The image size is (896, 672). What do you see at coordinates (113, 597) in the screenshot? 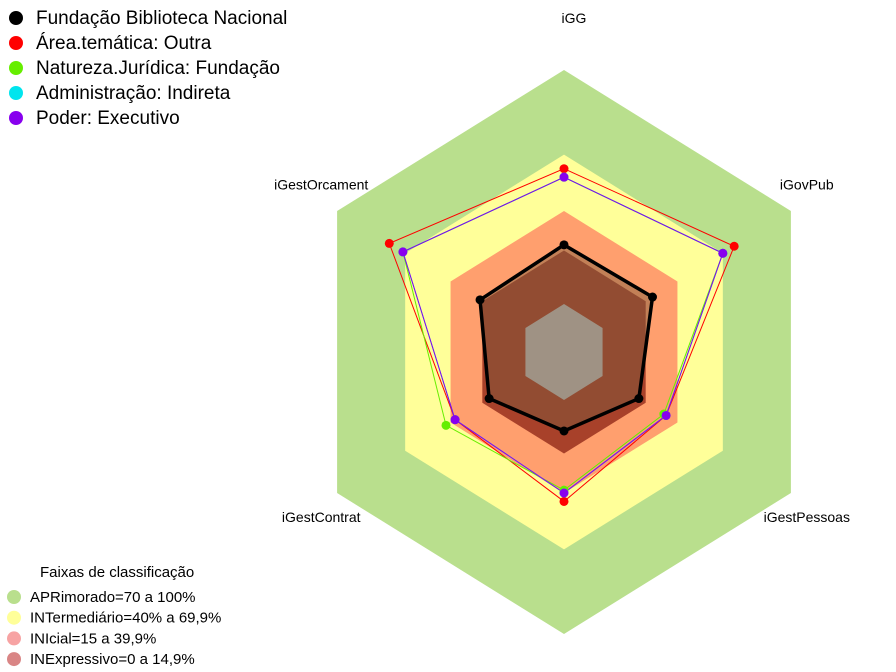
I see `band-legend-label: APRimorado=70 a 100%` at bounding box center [113, 597].